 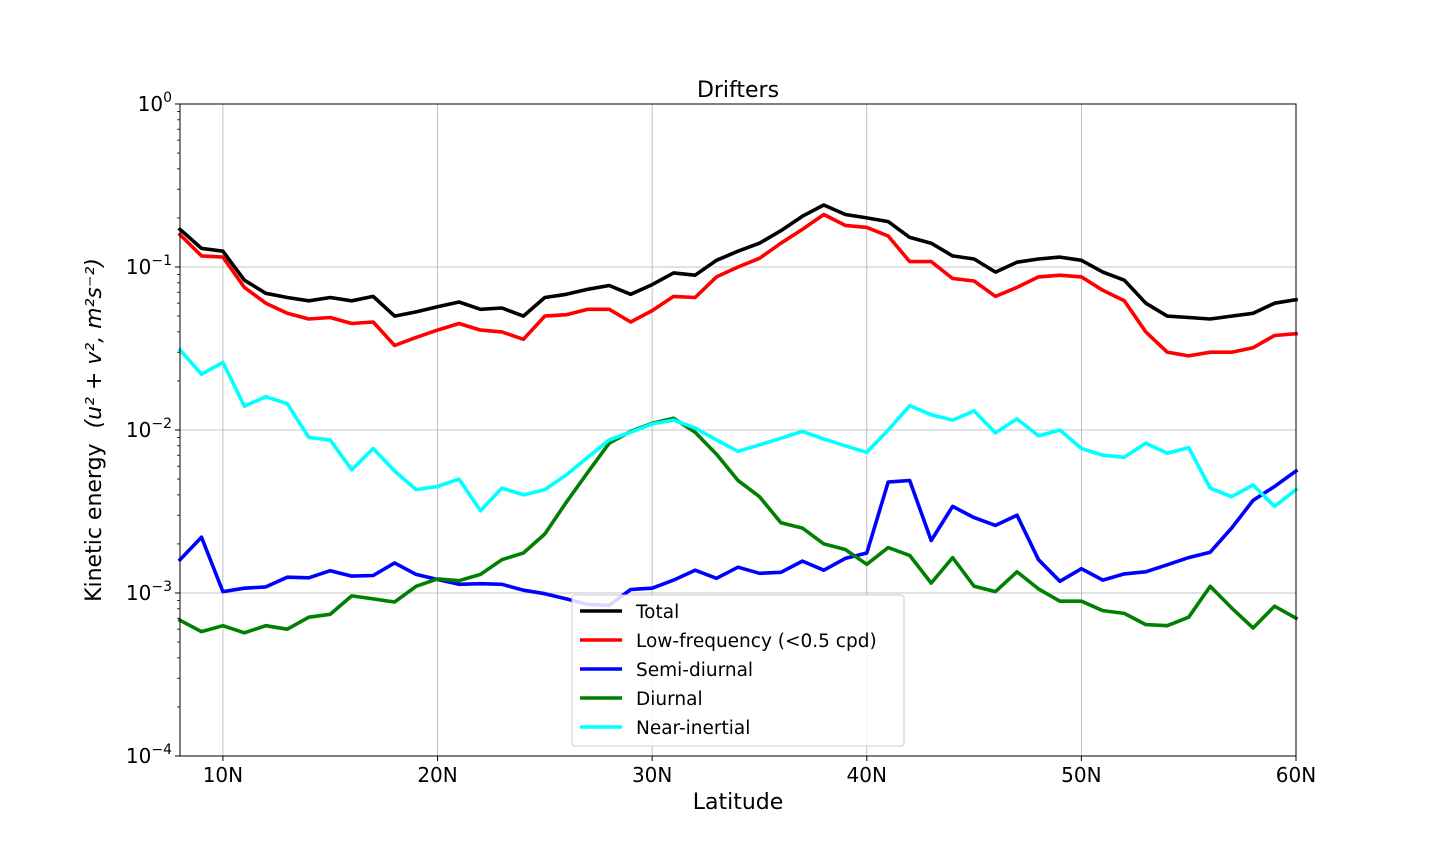 I want to click on series-line-near-inertial, so click(x=738, y=430).